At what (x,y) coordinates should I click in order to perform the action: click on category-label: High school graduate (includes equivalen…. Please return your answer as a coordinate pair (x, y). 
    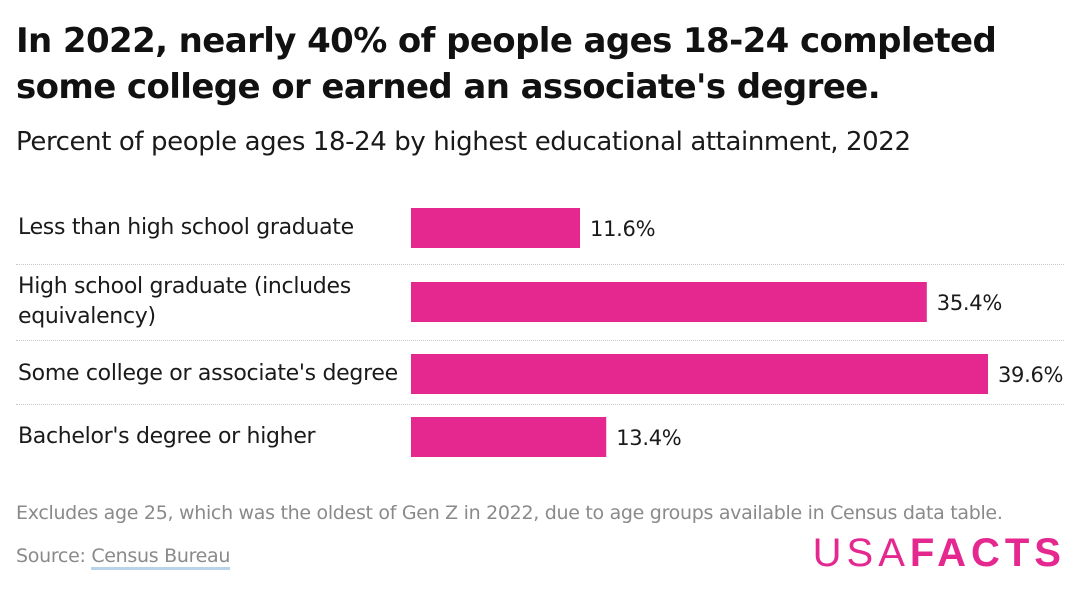
    Looking at the image, I should click on (184, 301).